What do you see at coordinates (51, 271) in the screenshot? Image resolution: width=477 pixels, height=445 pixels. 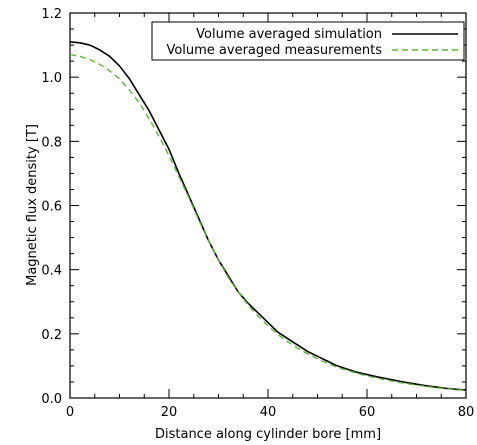 I see `y-tick-label: 0.4` at bounding box center [51, 271].